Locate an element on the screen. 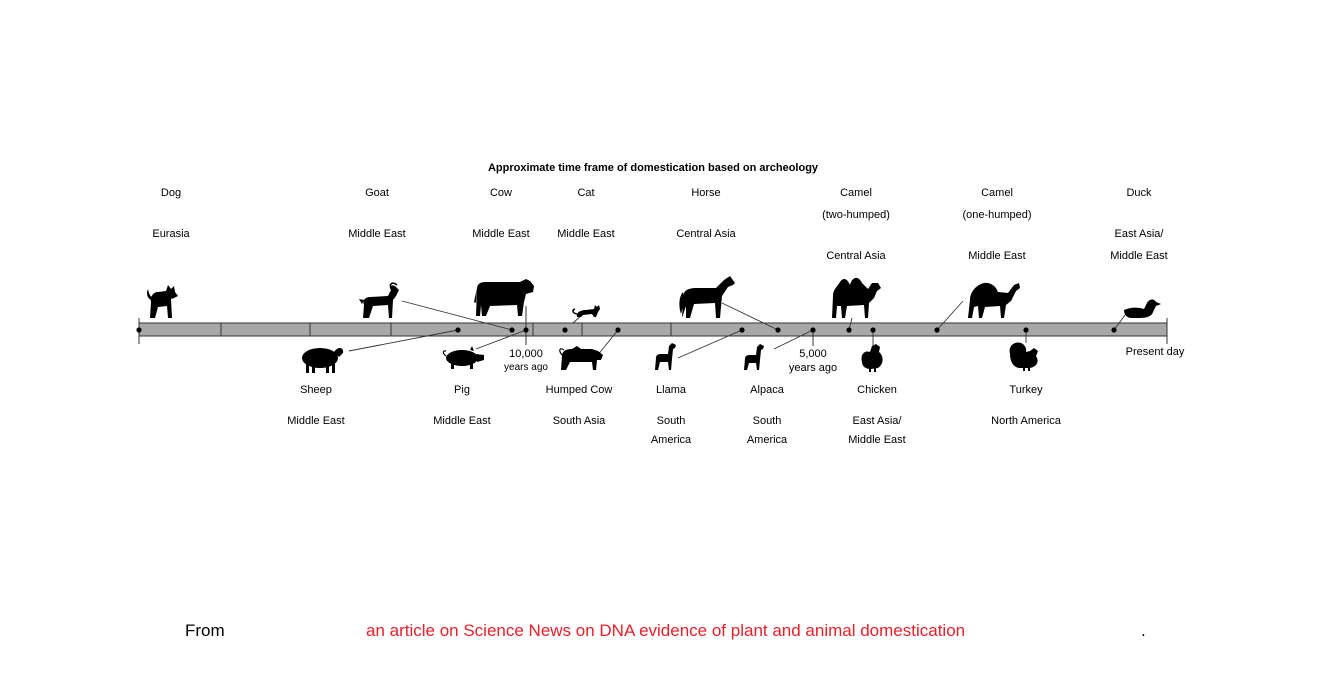 The height and width of the screenshot is (700, 1340). connector-lines is located at coordinates (737, 329).